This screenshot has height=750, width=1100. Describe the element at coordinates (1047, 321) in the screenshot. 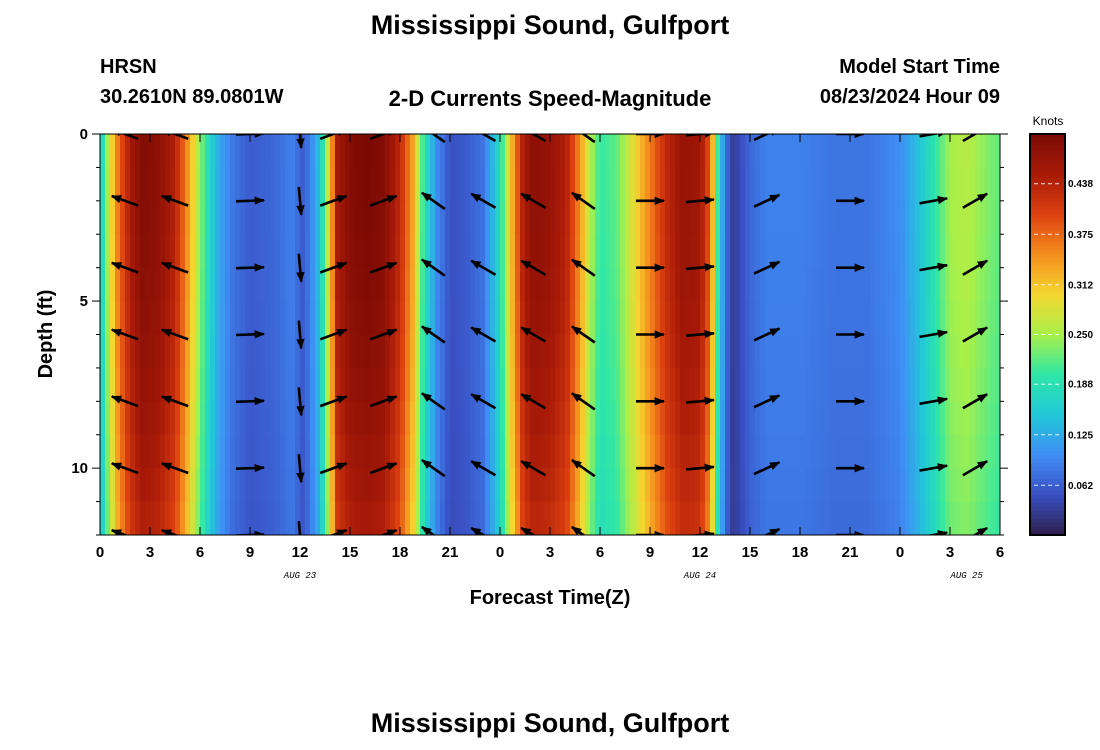

I see `colorbar-segment` at that location.